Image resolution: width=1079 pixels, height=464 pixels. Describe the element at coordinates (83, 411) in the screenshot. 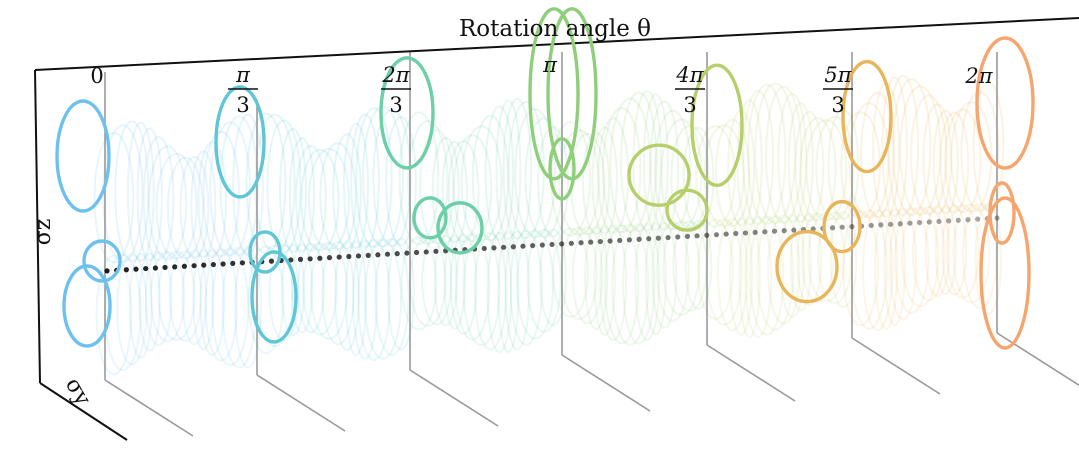

I see `depth-axis-line` at that location.